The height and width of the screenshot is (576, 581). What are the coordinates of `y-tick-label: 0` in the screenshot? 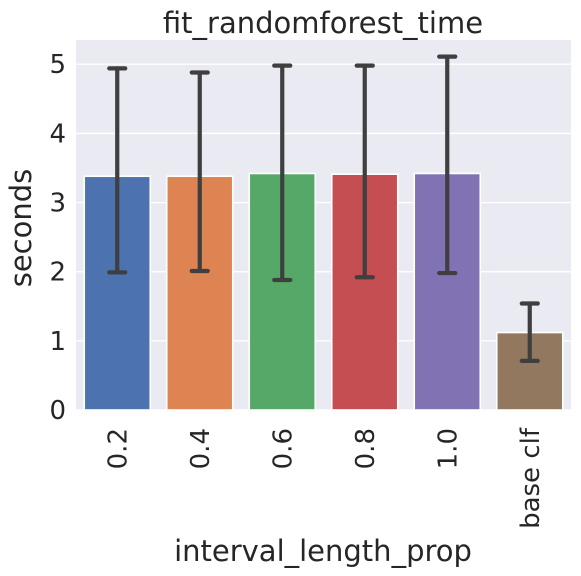 It's located at (57, 411).